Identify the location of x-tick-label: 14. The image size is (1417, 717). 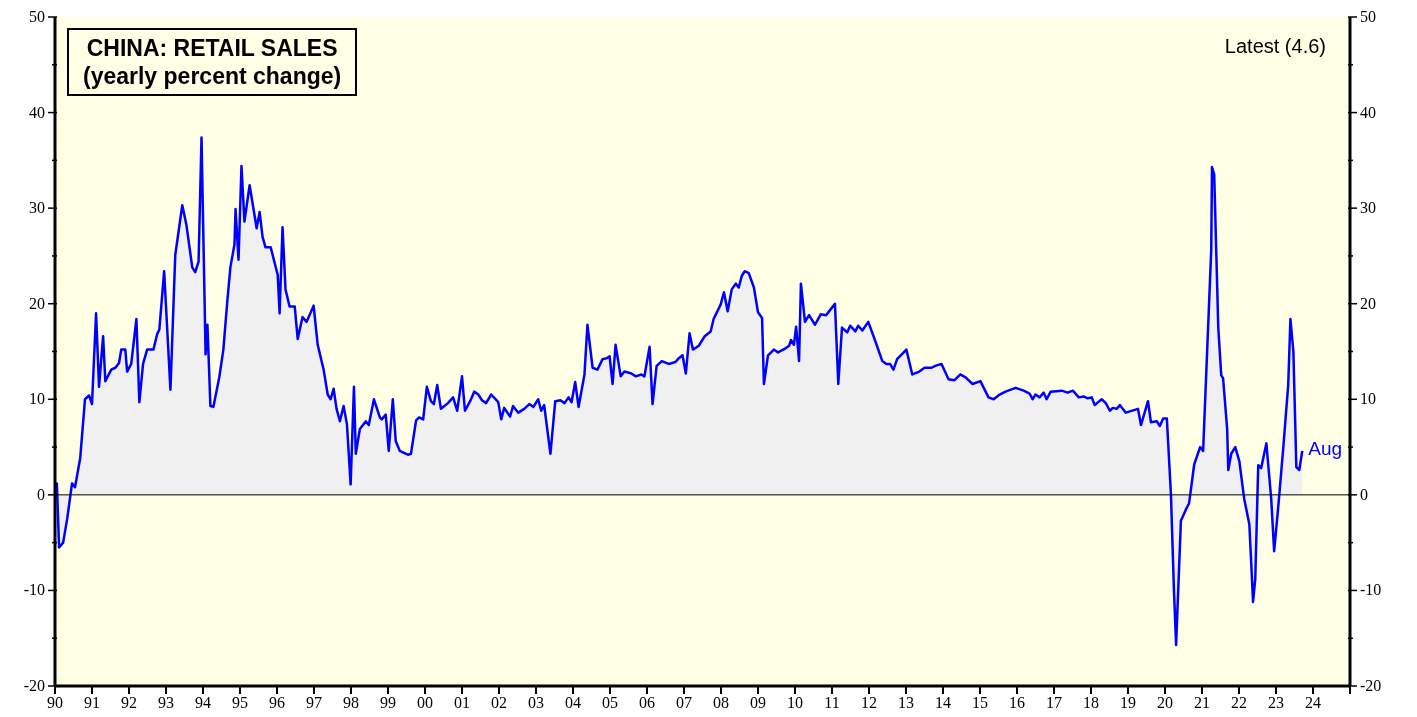
(943, 702).